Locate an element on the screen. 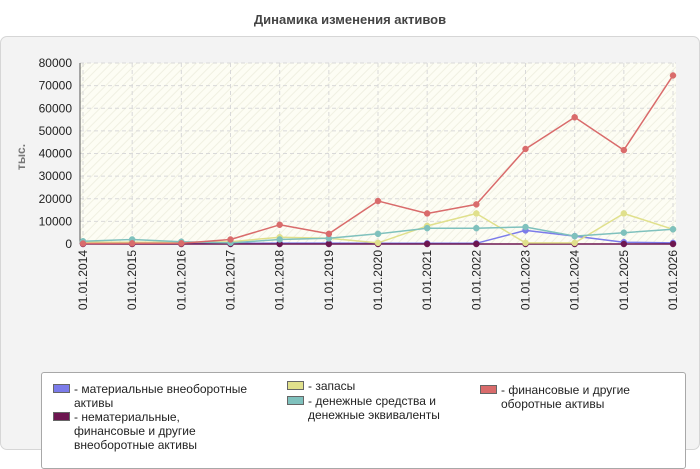 The width and height of the screenshot is (700, 469). legend-label-line: денежные эквиваленты is located at coordinates (374, 415).